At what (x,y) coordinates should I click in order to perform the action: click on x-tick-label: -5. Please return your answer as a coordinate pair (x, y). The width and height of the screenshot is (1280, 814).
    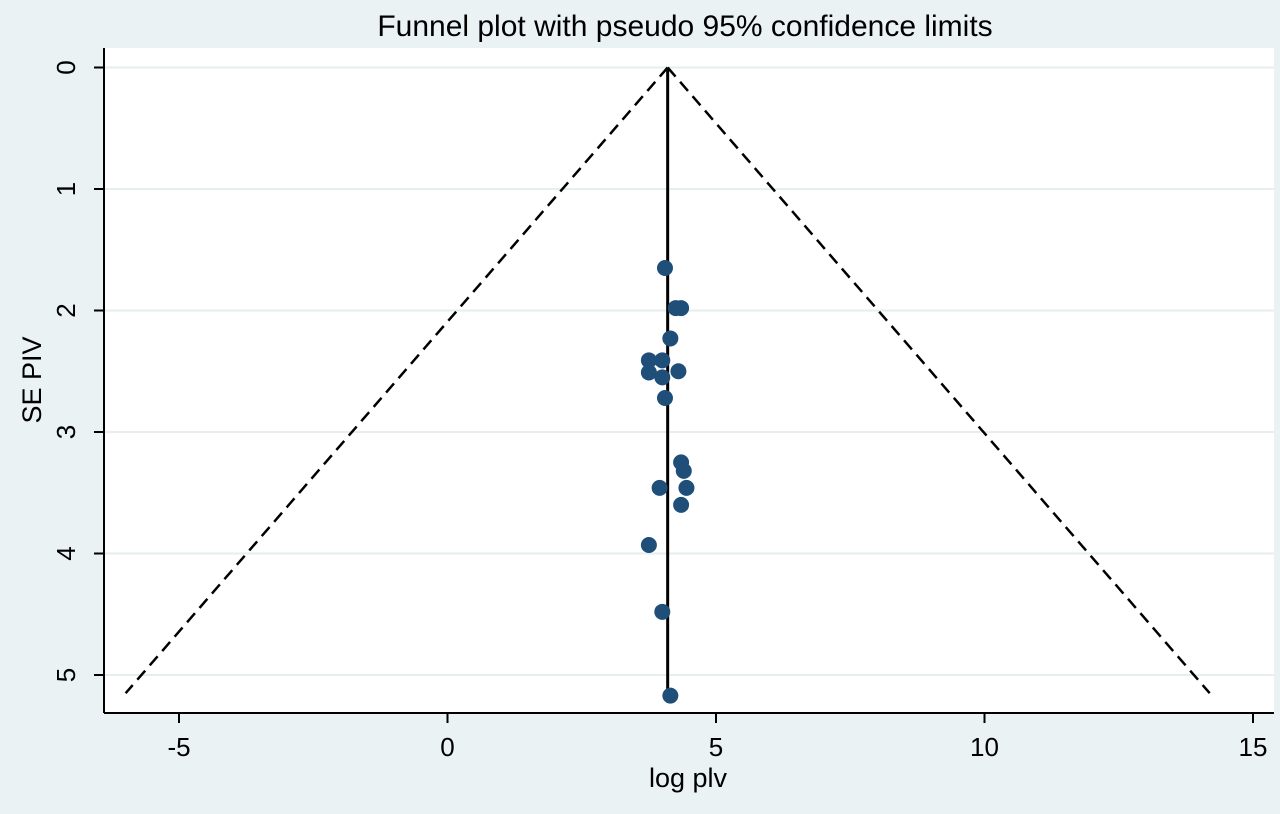
    Looking at the image, I should click on (178, 747).